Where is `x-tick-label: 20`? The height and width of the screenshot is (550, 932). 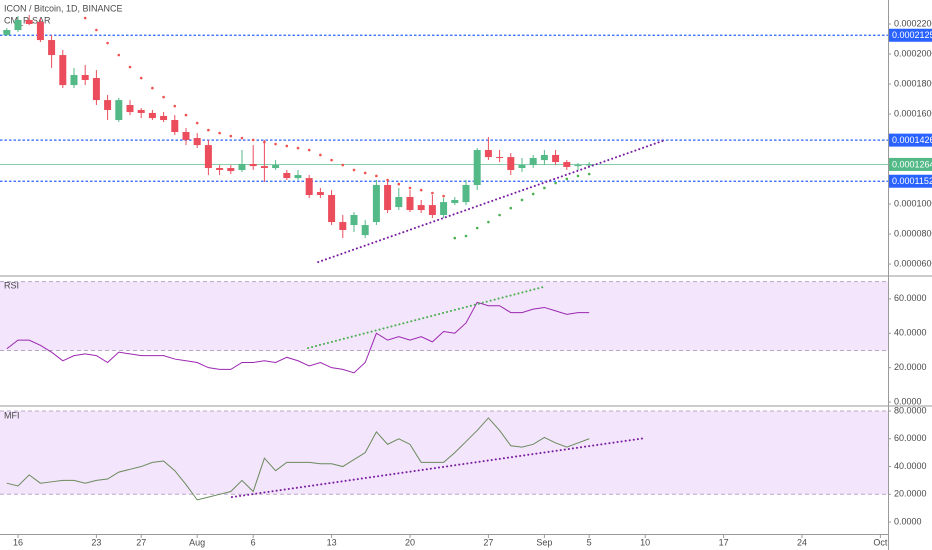
x-tick-label: 20 is located at coordinates (410, 542).